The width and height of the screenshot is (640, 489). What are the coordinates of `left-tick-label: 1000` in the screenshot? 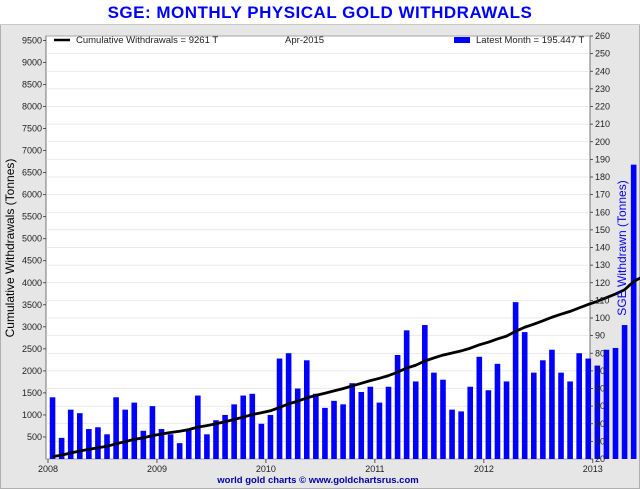 It's located at (32, 415).